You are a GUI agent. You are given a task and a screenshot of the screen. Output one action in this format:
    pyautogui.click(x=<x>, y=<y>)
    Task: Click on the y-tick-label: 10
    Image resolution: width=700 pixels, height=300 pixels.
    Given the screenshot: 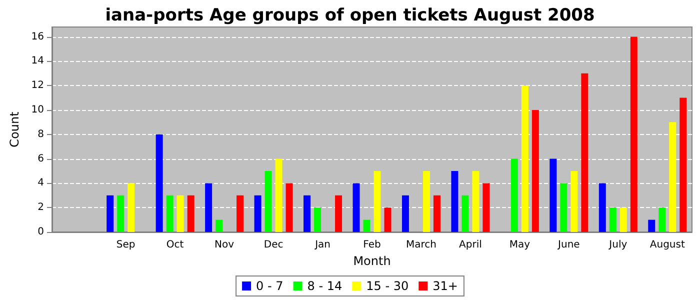 What is the action you would take?
    pyautogui.click(x=37, y=110)
    